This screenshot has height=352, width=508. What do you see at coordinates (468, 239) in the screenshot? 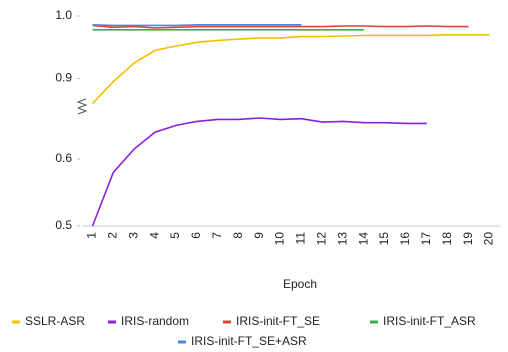
I see `x-tick-label: 19` at bounding box center [468, 239].